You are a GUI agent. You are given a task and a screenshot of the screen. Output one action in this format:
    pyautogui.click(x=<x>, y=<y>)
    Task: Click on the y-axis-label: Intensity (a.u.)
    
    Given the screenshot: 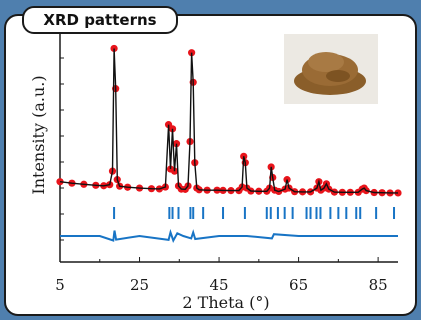 What is the action you would take?
    pyautogui.click(x=38, y=134)
    